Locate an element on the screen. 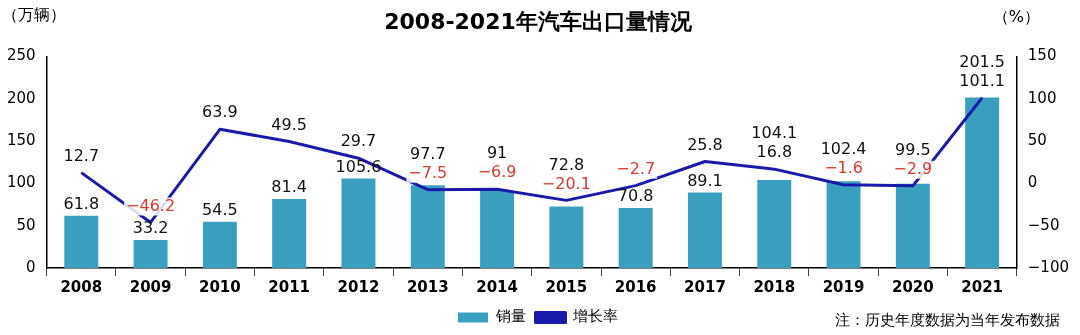  data-label: 105.6 is located at coordinates (358, 166).